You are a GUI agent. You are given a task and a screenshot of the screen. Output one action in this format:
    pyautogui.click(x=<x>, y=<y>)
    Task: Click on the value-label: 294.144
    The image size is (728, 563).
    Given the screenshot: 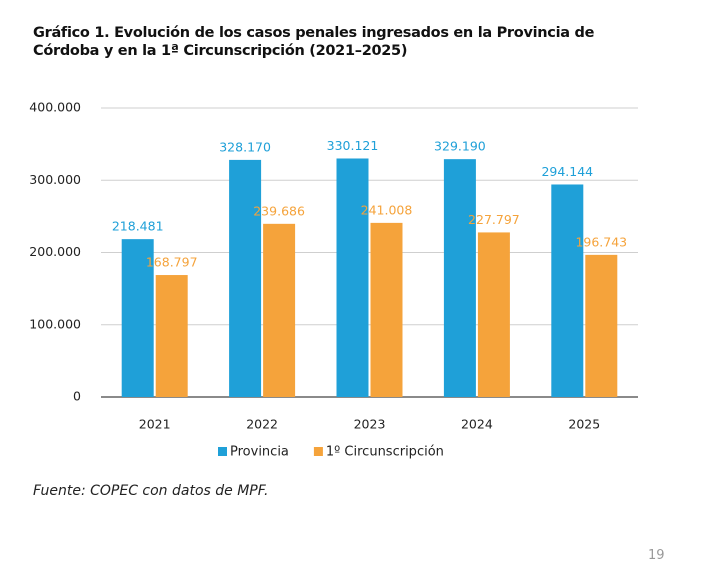 What is the action you would take?
    pyautogui.click(x=567, y=171)
    